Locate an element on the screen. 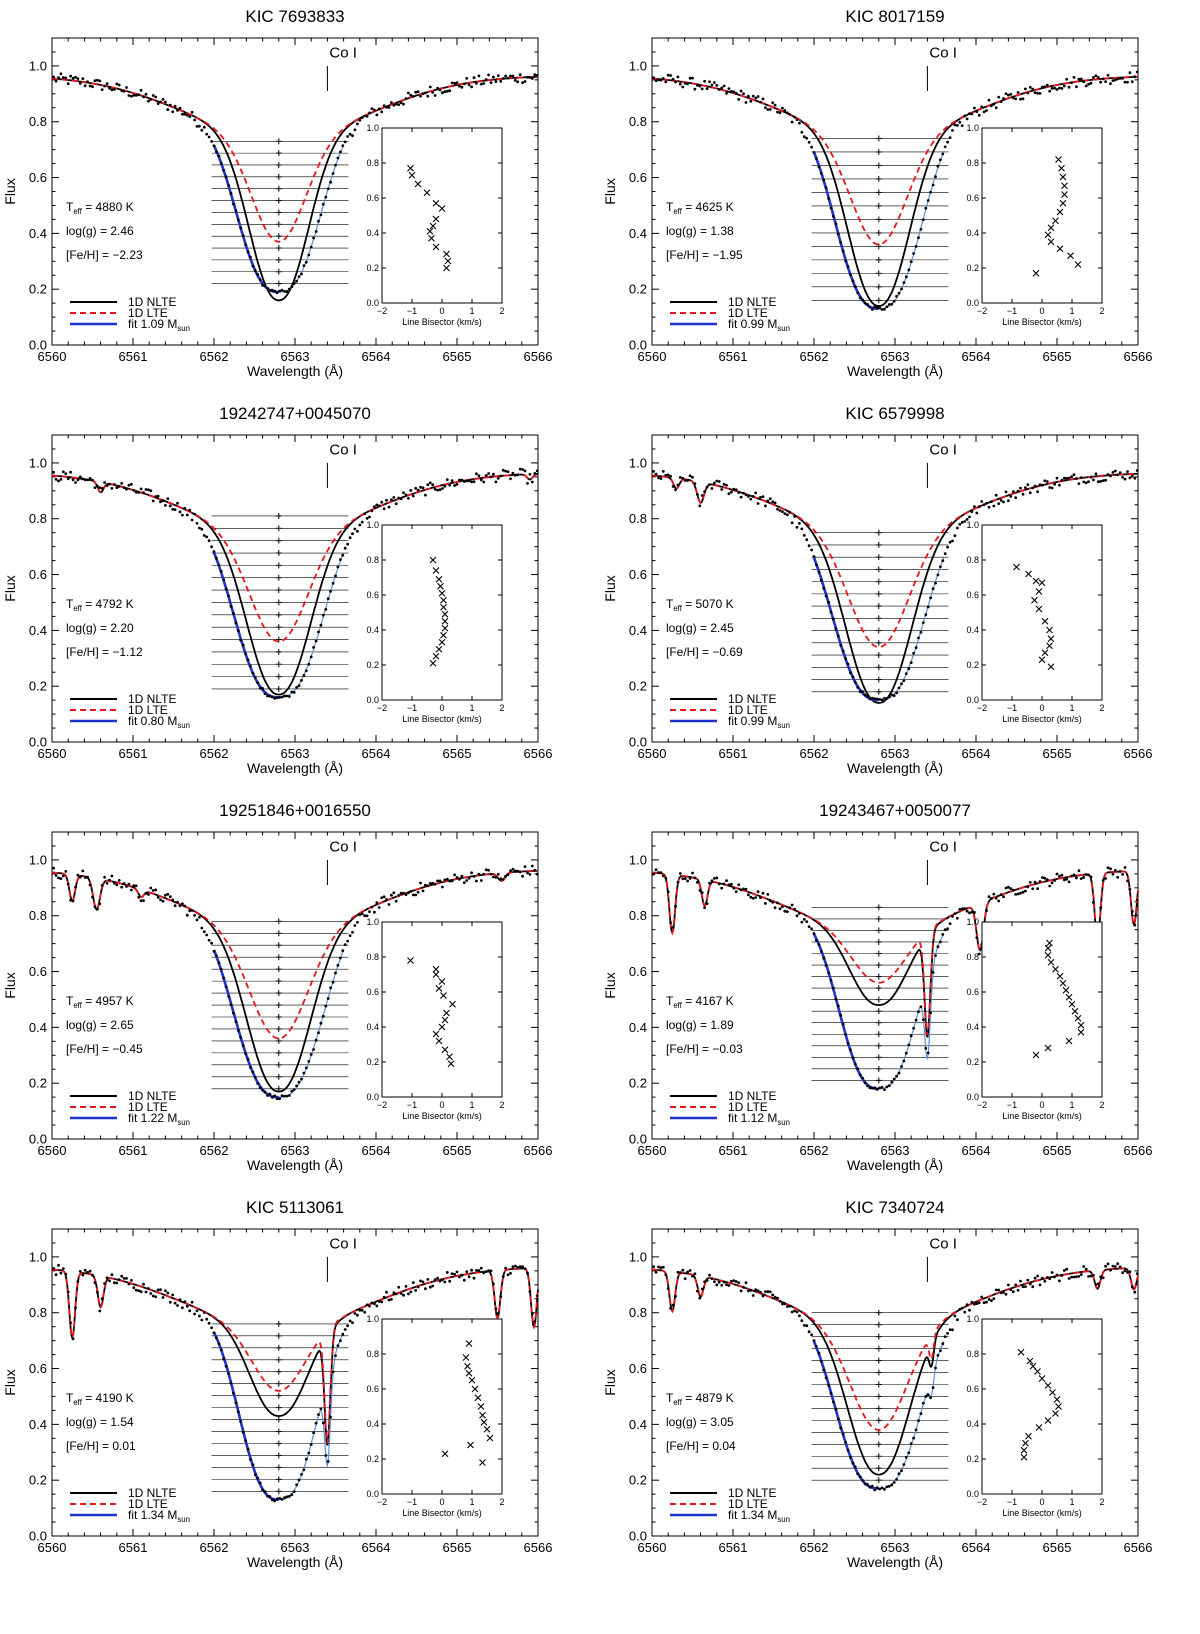 The image size is (1200, 1634). inset-frame is located at coordinates (442, 215).